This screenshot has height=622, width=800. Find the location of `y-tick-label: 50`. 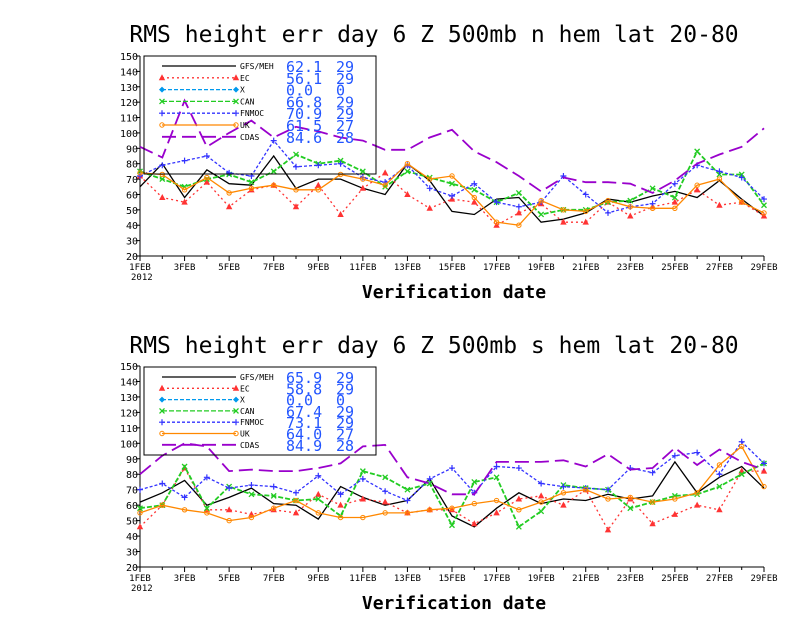

y-tick-label: 50 is located at coordinates (132, 211).